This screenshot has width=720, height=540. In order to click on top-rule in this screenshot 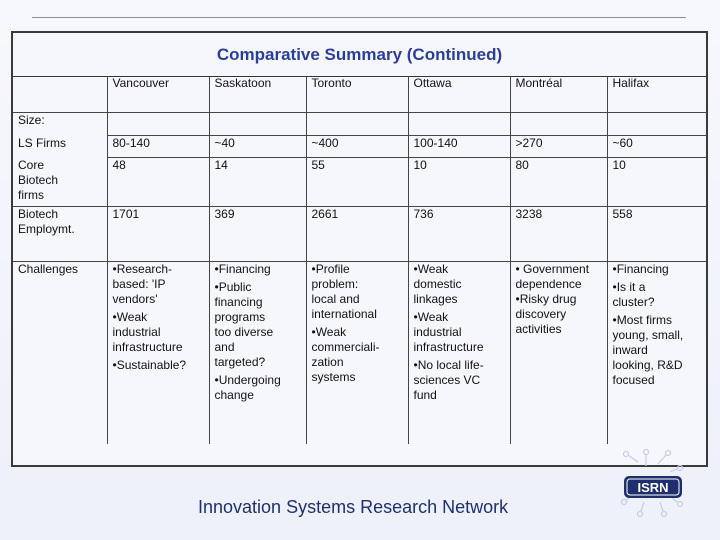, I will do `click(359, 17)`.